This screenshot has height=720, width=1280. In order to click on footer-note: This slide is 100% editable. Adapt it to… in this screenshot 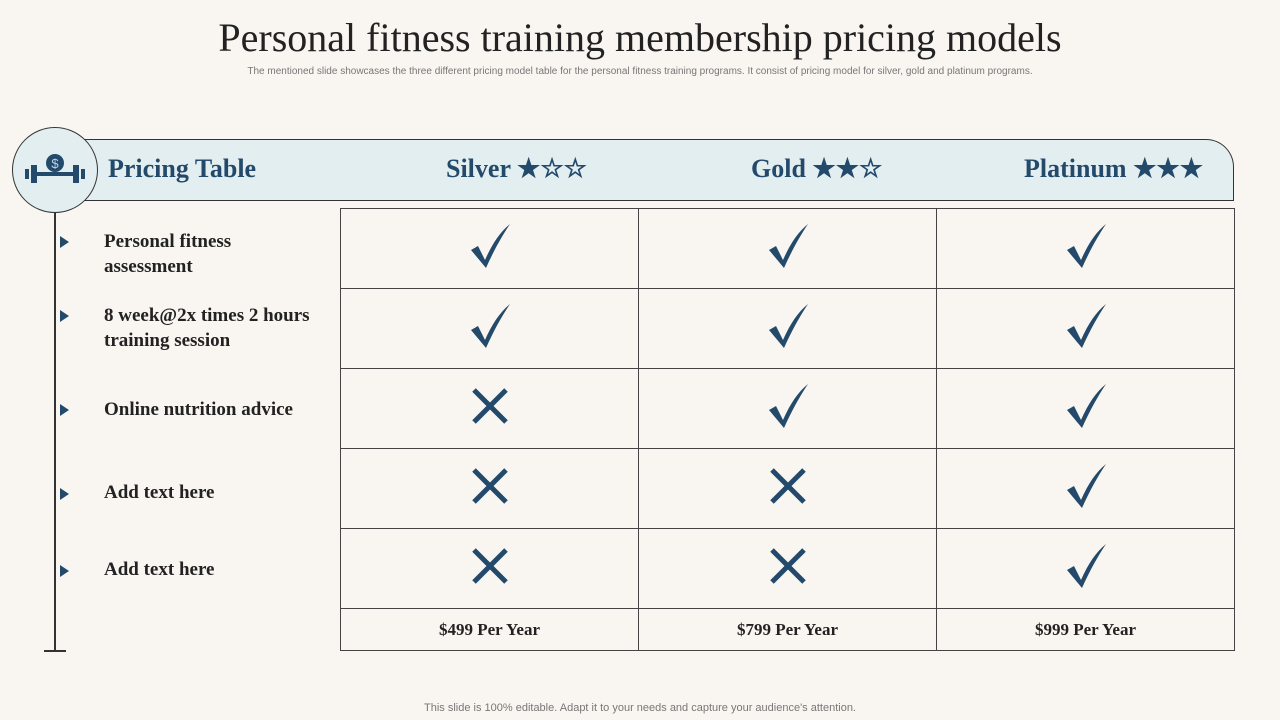, I will do `click(640, 708)`.